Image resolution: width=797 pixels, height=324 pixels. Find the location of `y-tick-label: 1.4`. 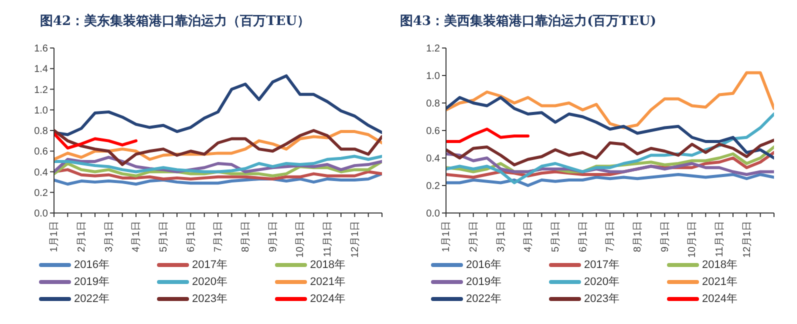

y-tick-label: 1.4 is located at coordinates (41, 70).